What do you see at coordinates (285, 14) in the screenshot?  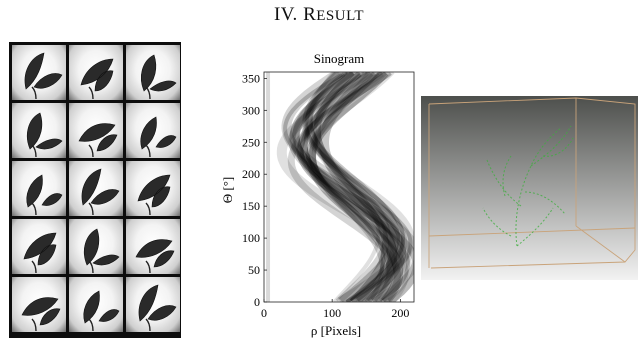 I see `section-number: IV.` at bounding box center [285, 14].